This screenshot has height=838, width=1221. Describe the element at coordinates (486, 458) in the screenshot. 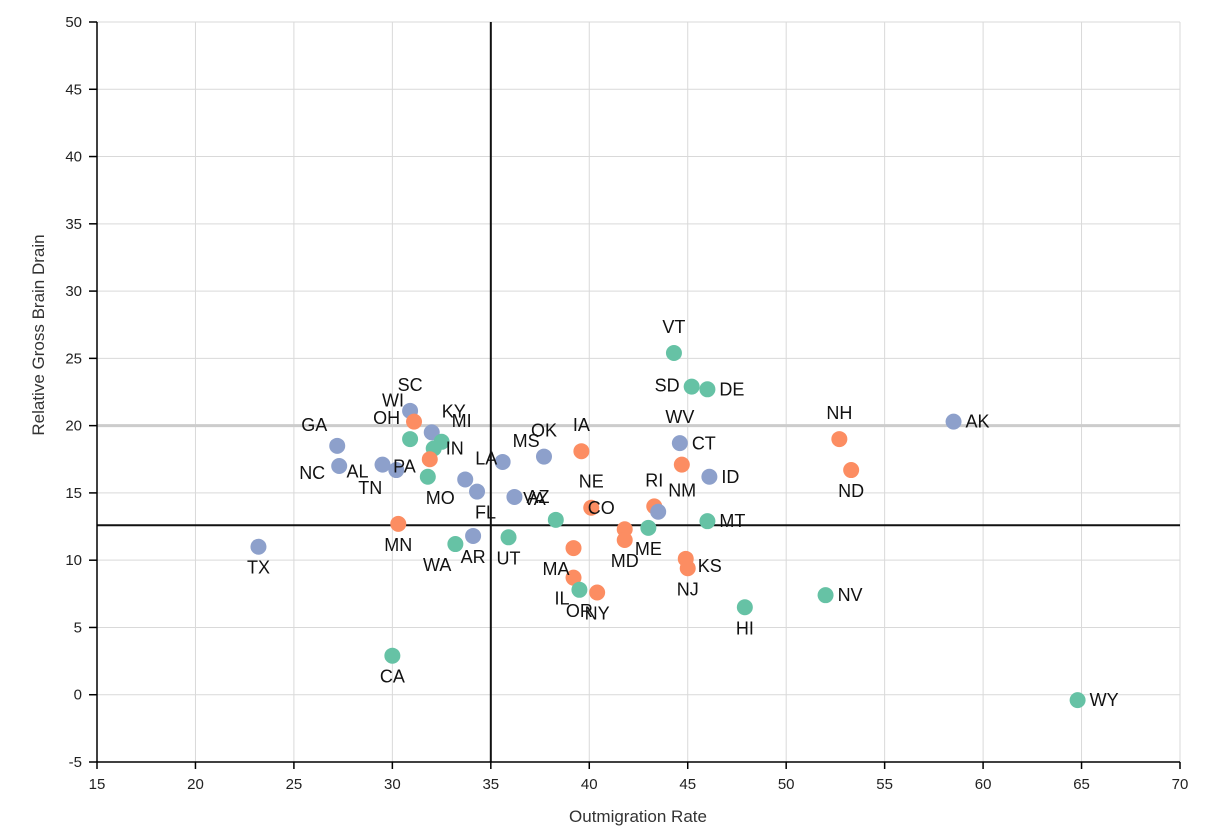

I see `point-label-la: LA` at that location.